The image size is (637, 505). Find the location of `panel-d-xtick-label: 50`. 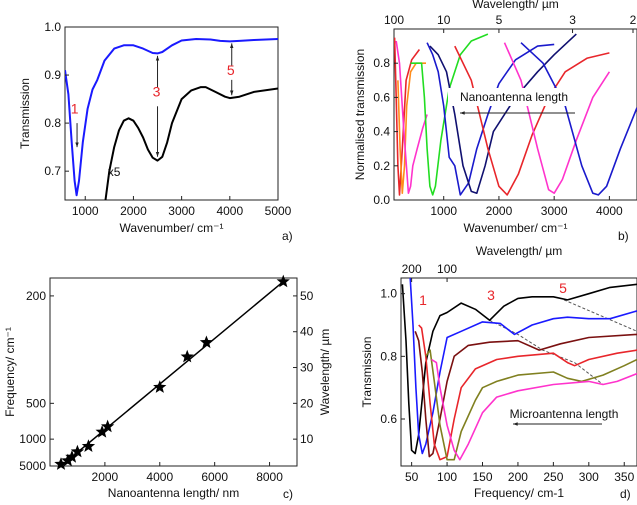

panel-d-xtick-label: 50 is located at coordinates (412, 477).